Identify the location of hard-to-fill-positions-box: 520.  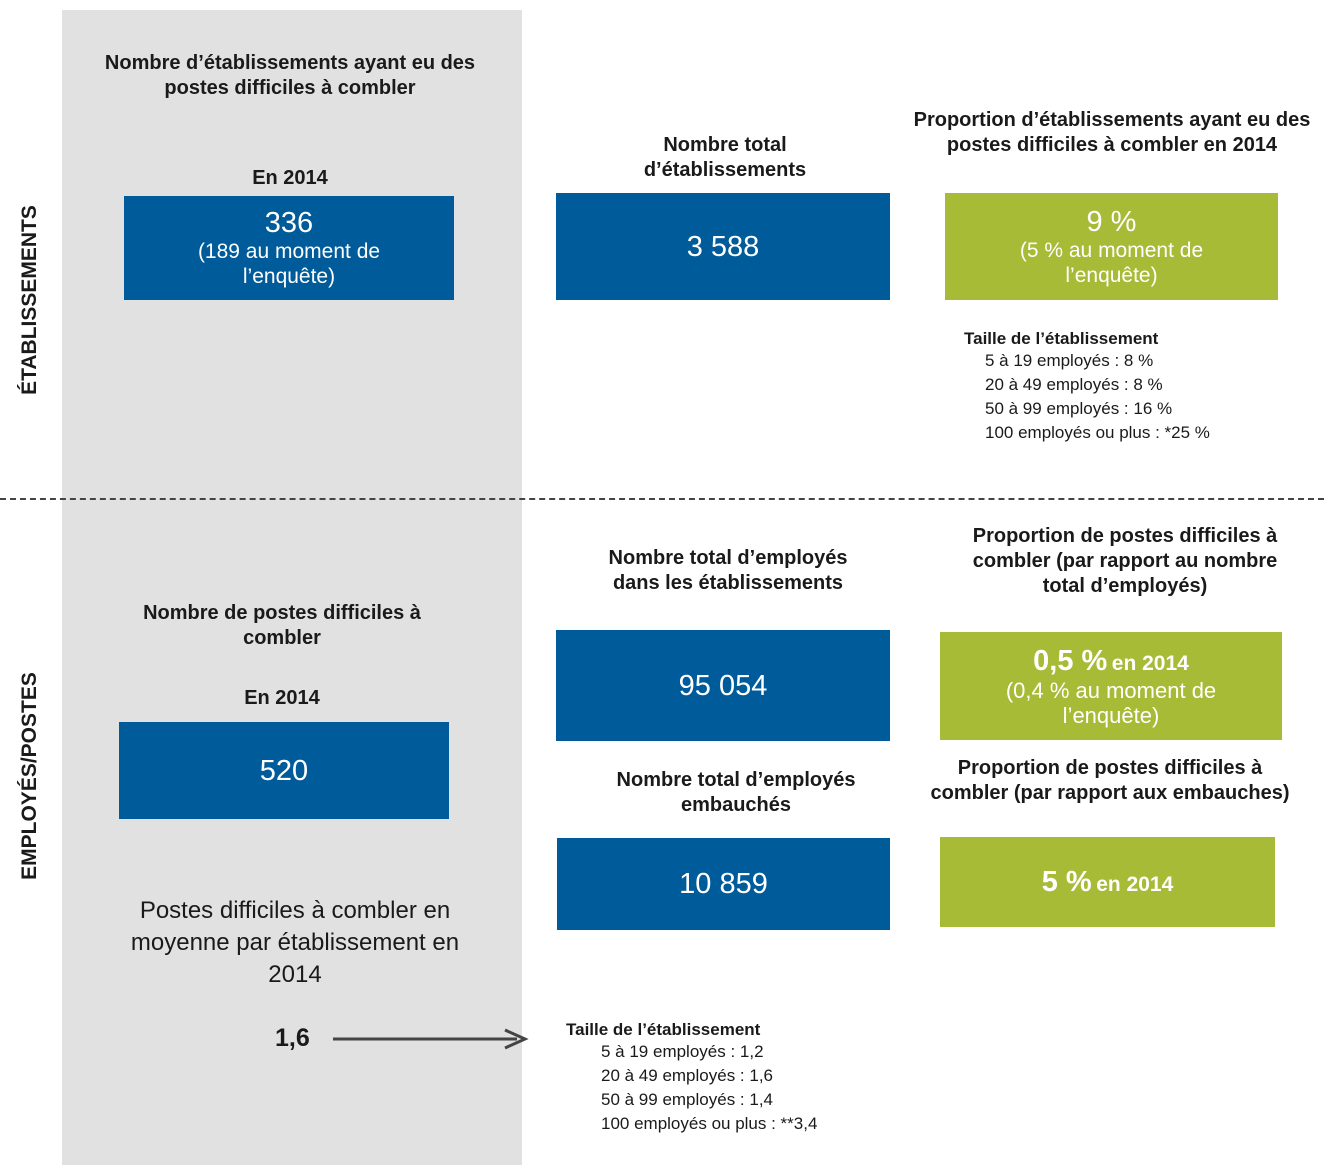
(284, 770).